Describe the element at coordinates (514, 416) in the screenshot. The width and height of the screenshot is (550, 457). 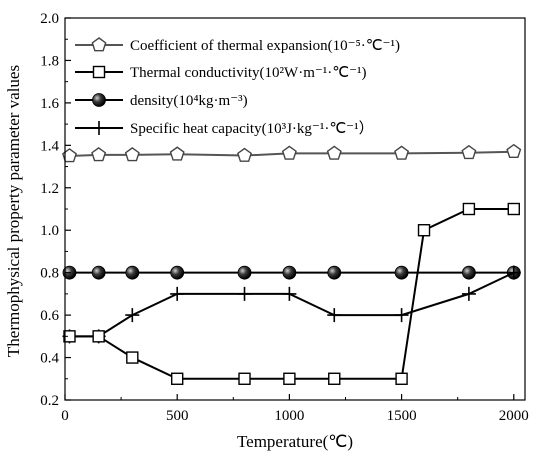
I see `x-tick-label: 2000` at that location.